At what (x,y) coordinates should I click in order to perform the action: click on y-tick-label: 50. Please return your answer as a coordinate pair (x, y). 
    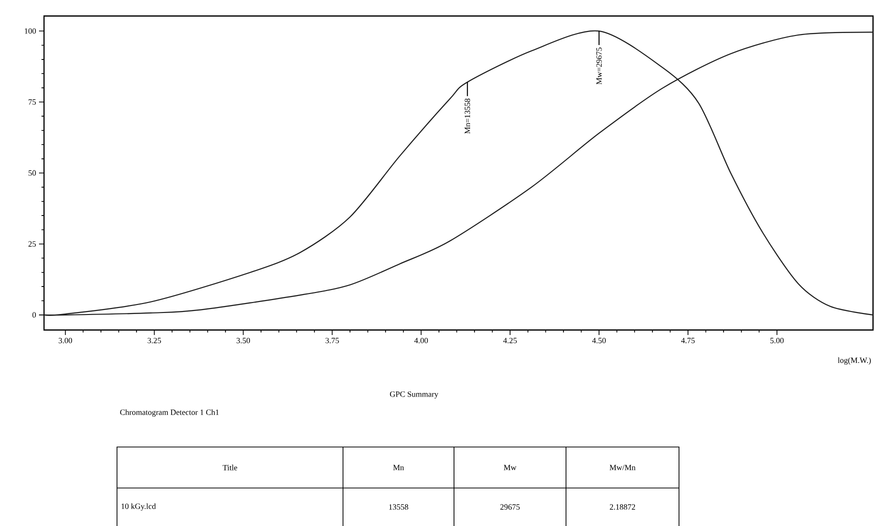
    Looking at the image, I should click on (32, 173).